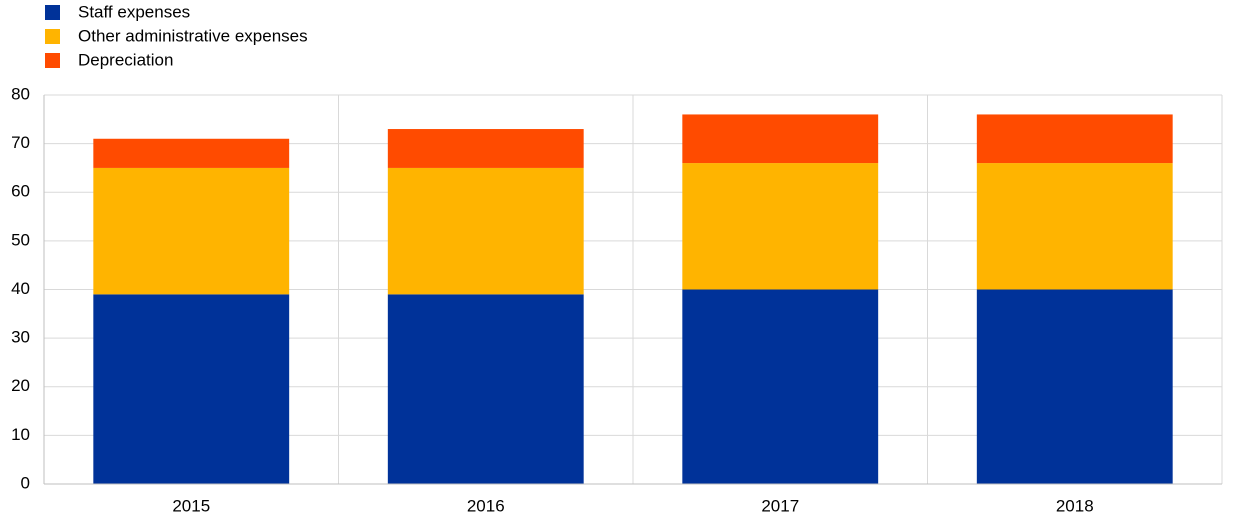 The width and height of the screenshot is (1240, 527). I want to click on y-tick-label: 70, so click(20, 142).